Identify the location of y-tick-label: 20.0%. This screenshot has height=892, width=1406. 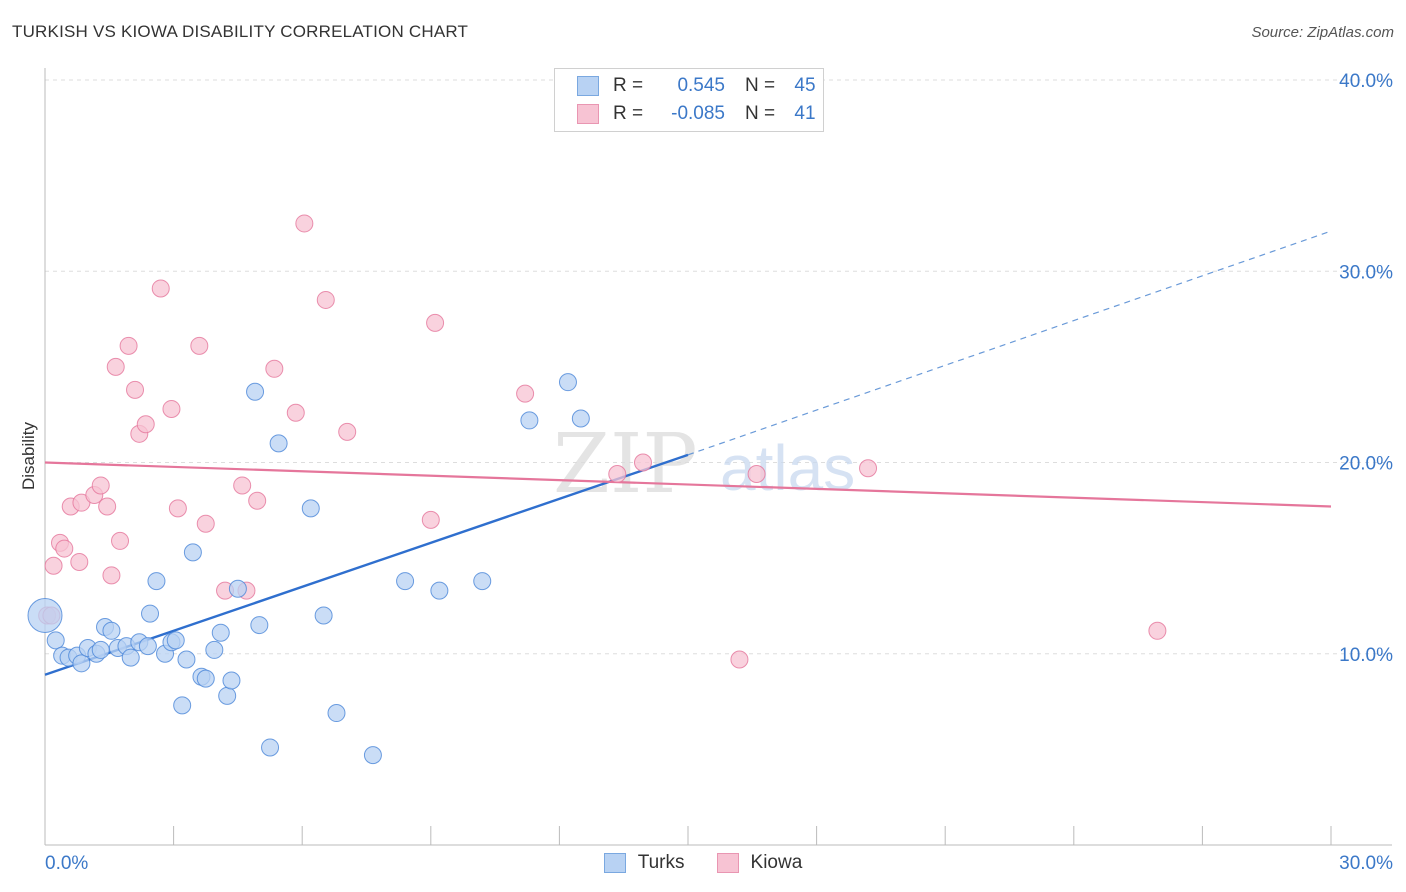
(1366, 464).